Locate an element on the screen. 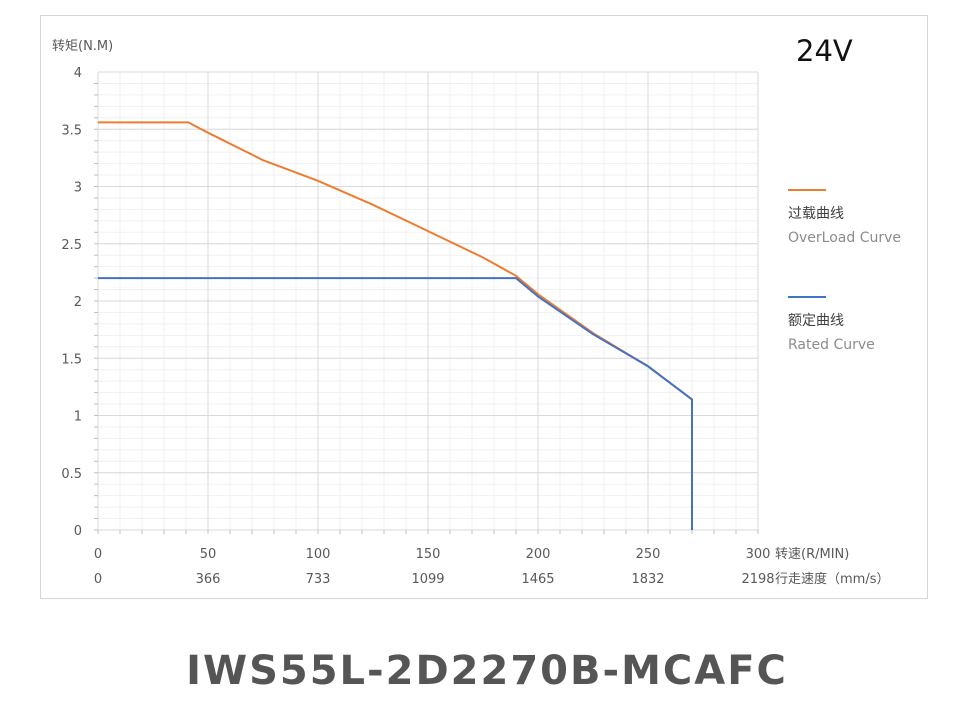 The height and width of the screenshot is (712, 974). x-tick-label: 300 is located at coordinates (758, 554).